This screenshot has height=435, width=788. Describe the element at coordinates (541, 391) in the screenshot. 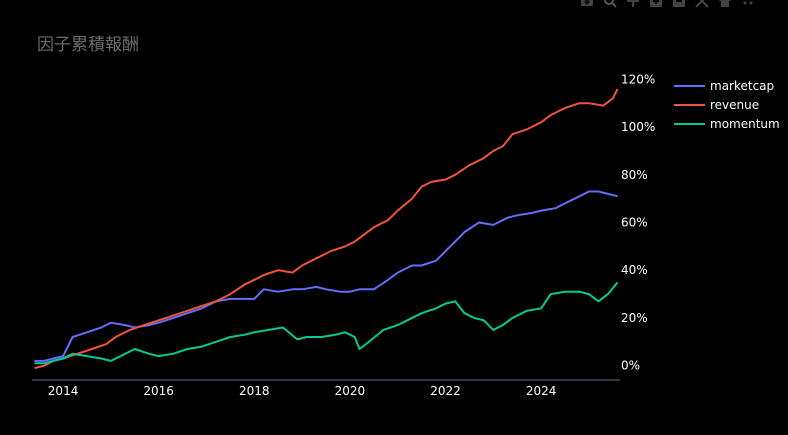

I see `x-tick-label: 2024` at that location.